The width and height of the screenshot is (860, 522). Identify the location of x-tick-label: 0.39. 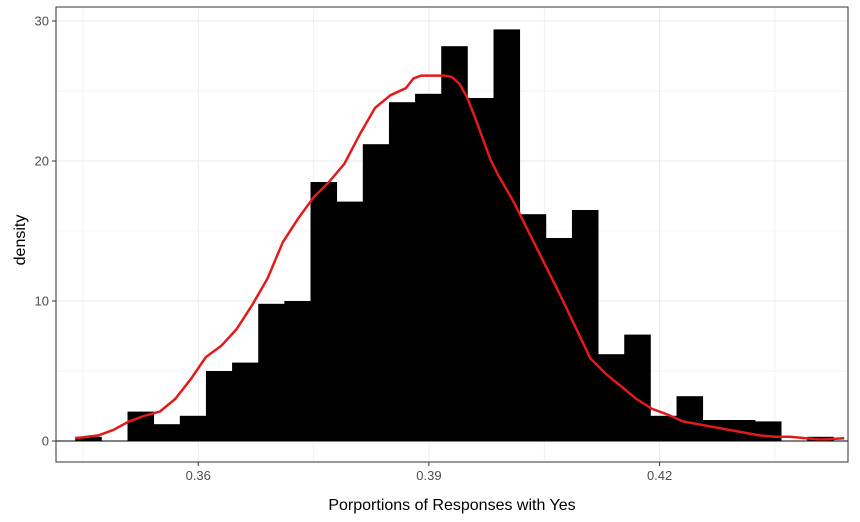
(428, 475).